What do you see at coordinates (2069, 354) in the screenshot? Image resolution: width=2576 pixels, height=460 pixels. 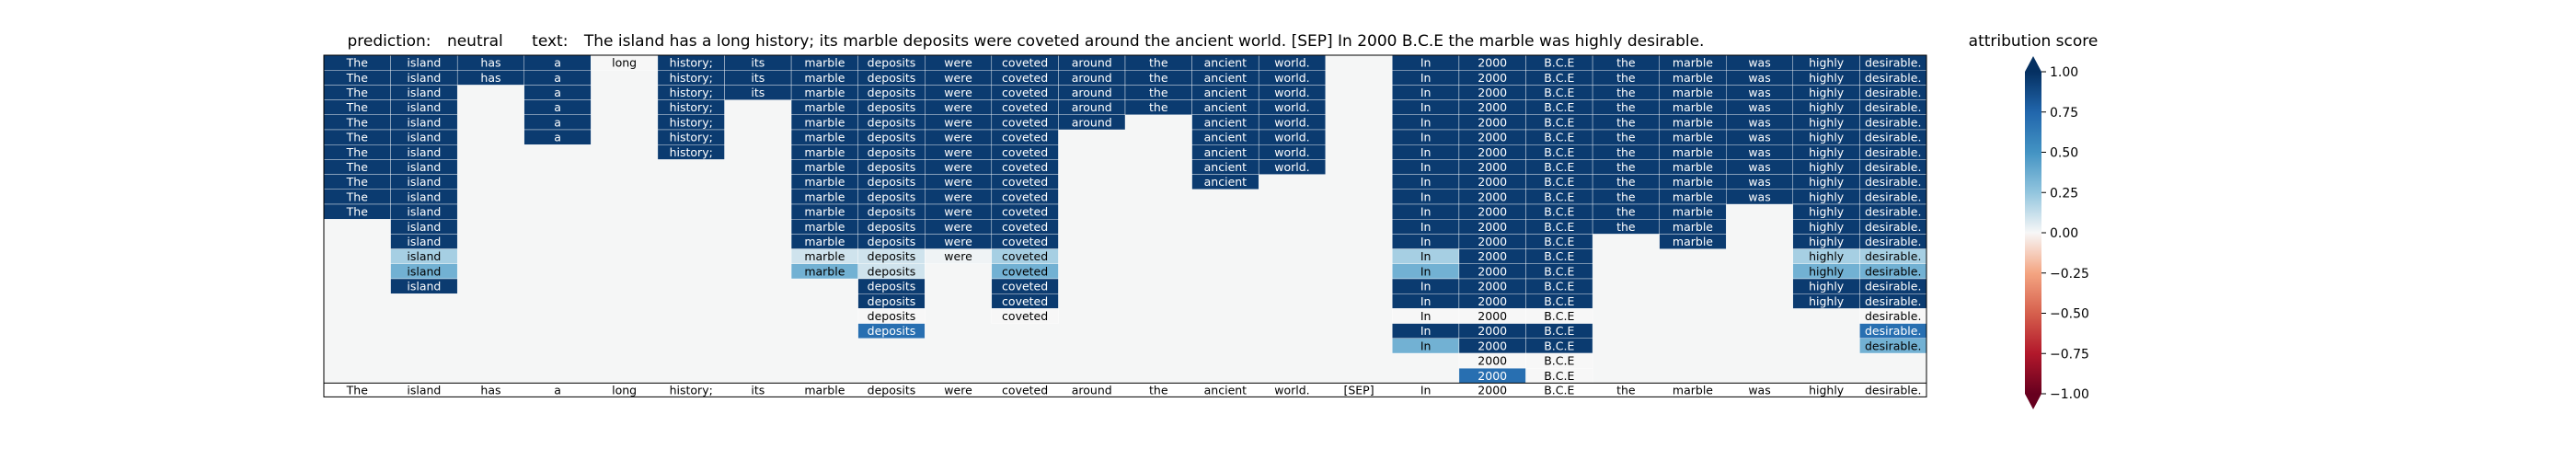 I see `colorbar-tick-label: −0.75` at bounding box center [2069, 354].